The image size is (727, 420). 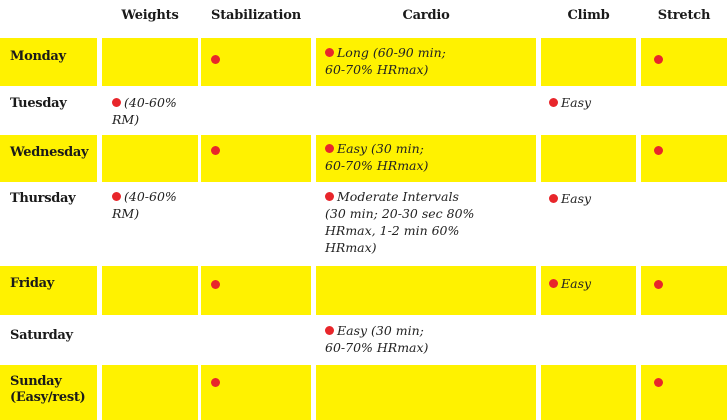 What do you see at coordinates (400, 213) in the screenshot?
I see `cardio-line: (30 min; 20-30 sec 80%` at bounding box center [400, 213].